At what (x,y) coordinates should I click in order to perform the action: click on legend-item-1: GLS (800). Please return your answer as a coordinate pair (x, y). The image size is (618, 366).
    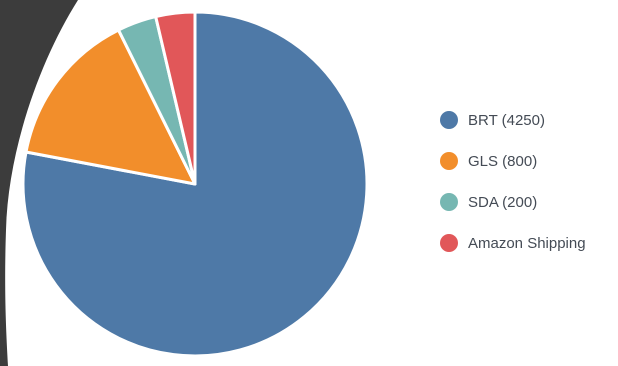
    Looking at the image, I should click on (513, 161).